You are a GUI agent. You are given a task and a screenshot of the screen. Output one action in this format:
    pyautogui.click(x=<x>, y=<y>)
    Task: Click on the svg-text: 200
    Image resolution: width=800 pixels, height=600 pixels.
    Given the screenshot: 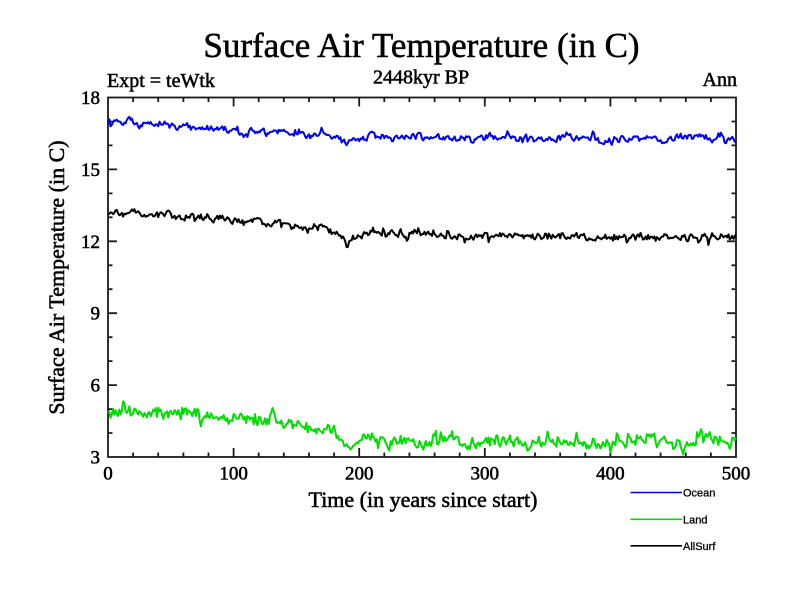 What is the action you would take?
    pyautogui.click(x=359, y=474)
    